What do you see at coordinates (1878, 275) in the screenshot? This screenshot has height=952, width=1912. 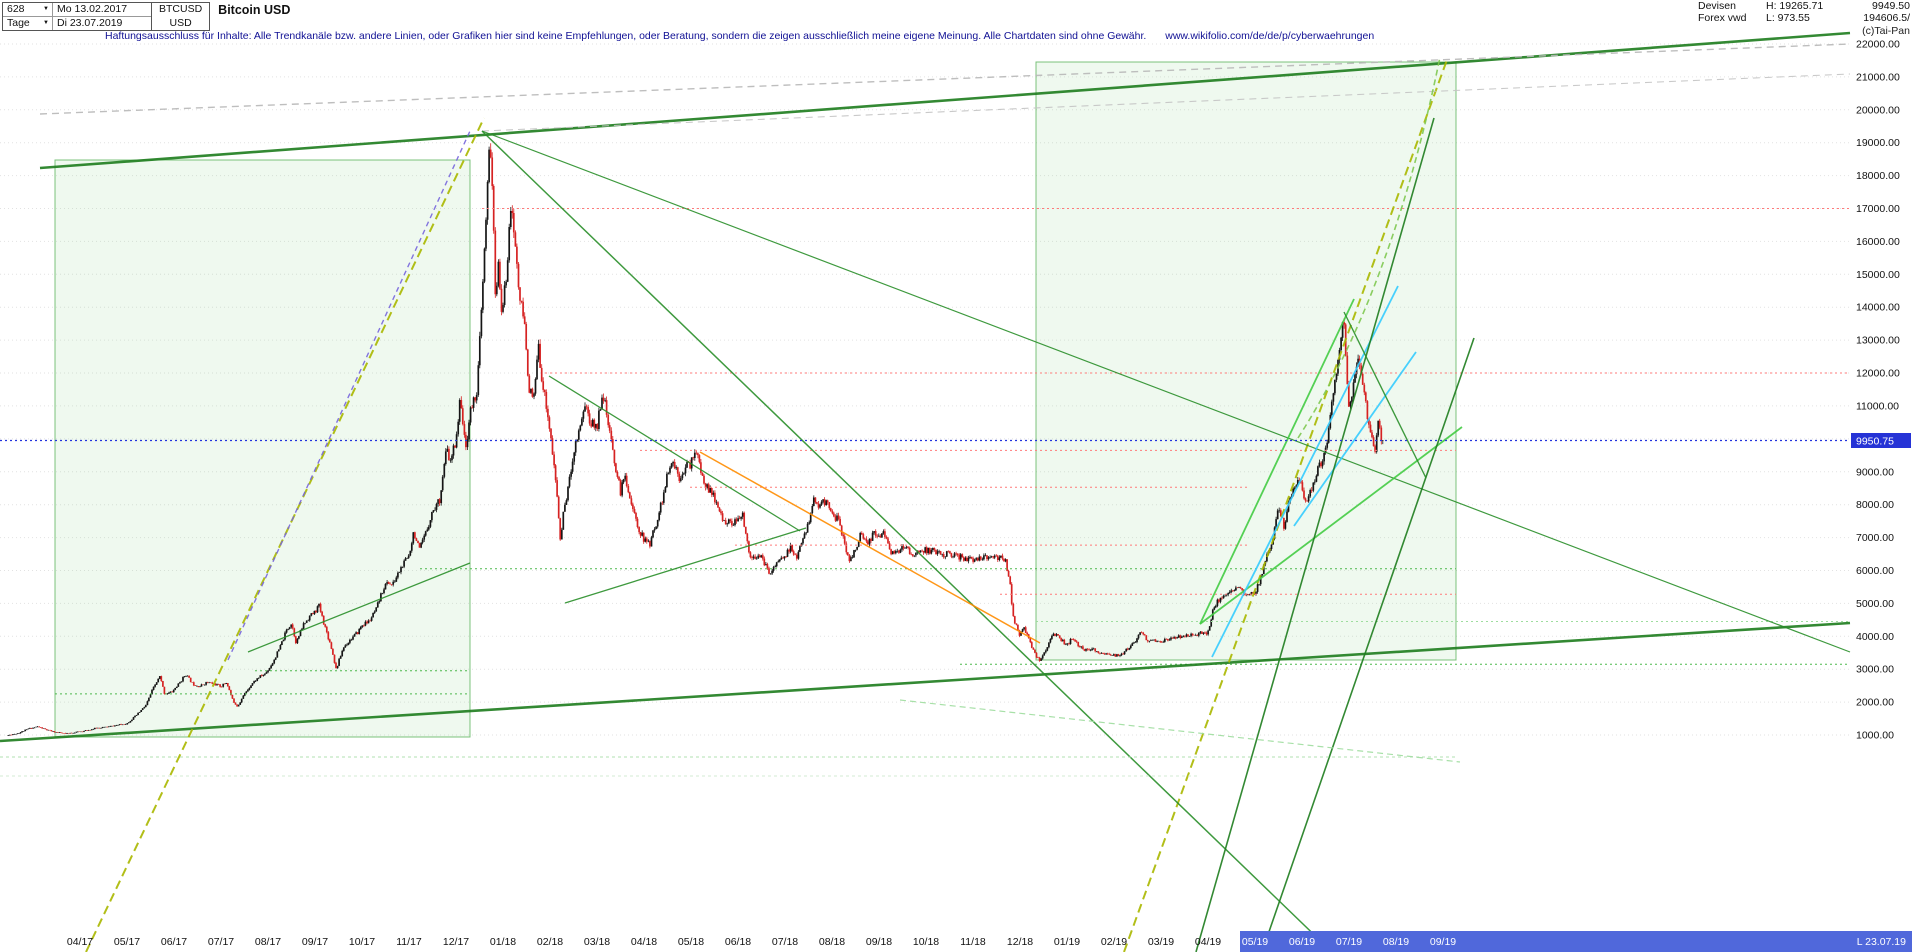 I see `svg-text: 15000.00` at bounding box center [1878, 275].